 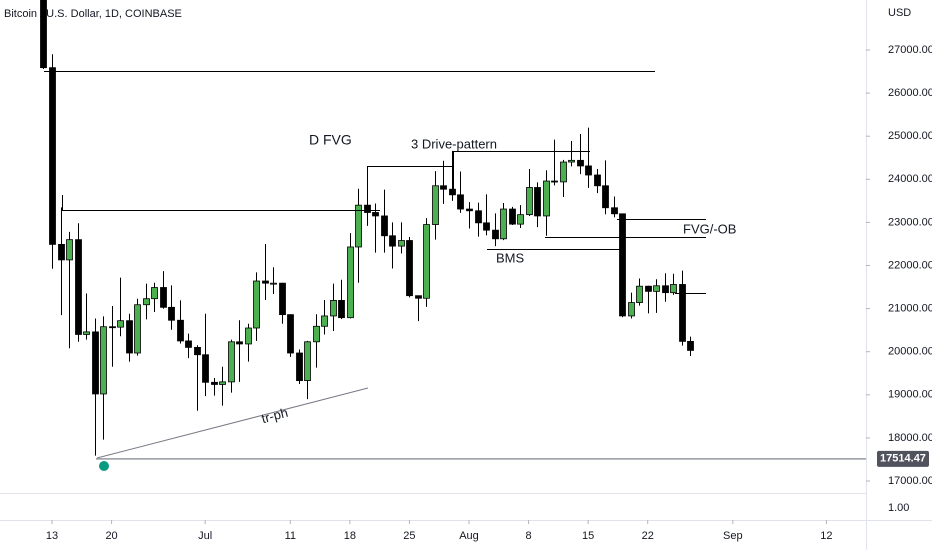 I want to click on annotation: D FVG, so click(x=330, y=140).